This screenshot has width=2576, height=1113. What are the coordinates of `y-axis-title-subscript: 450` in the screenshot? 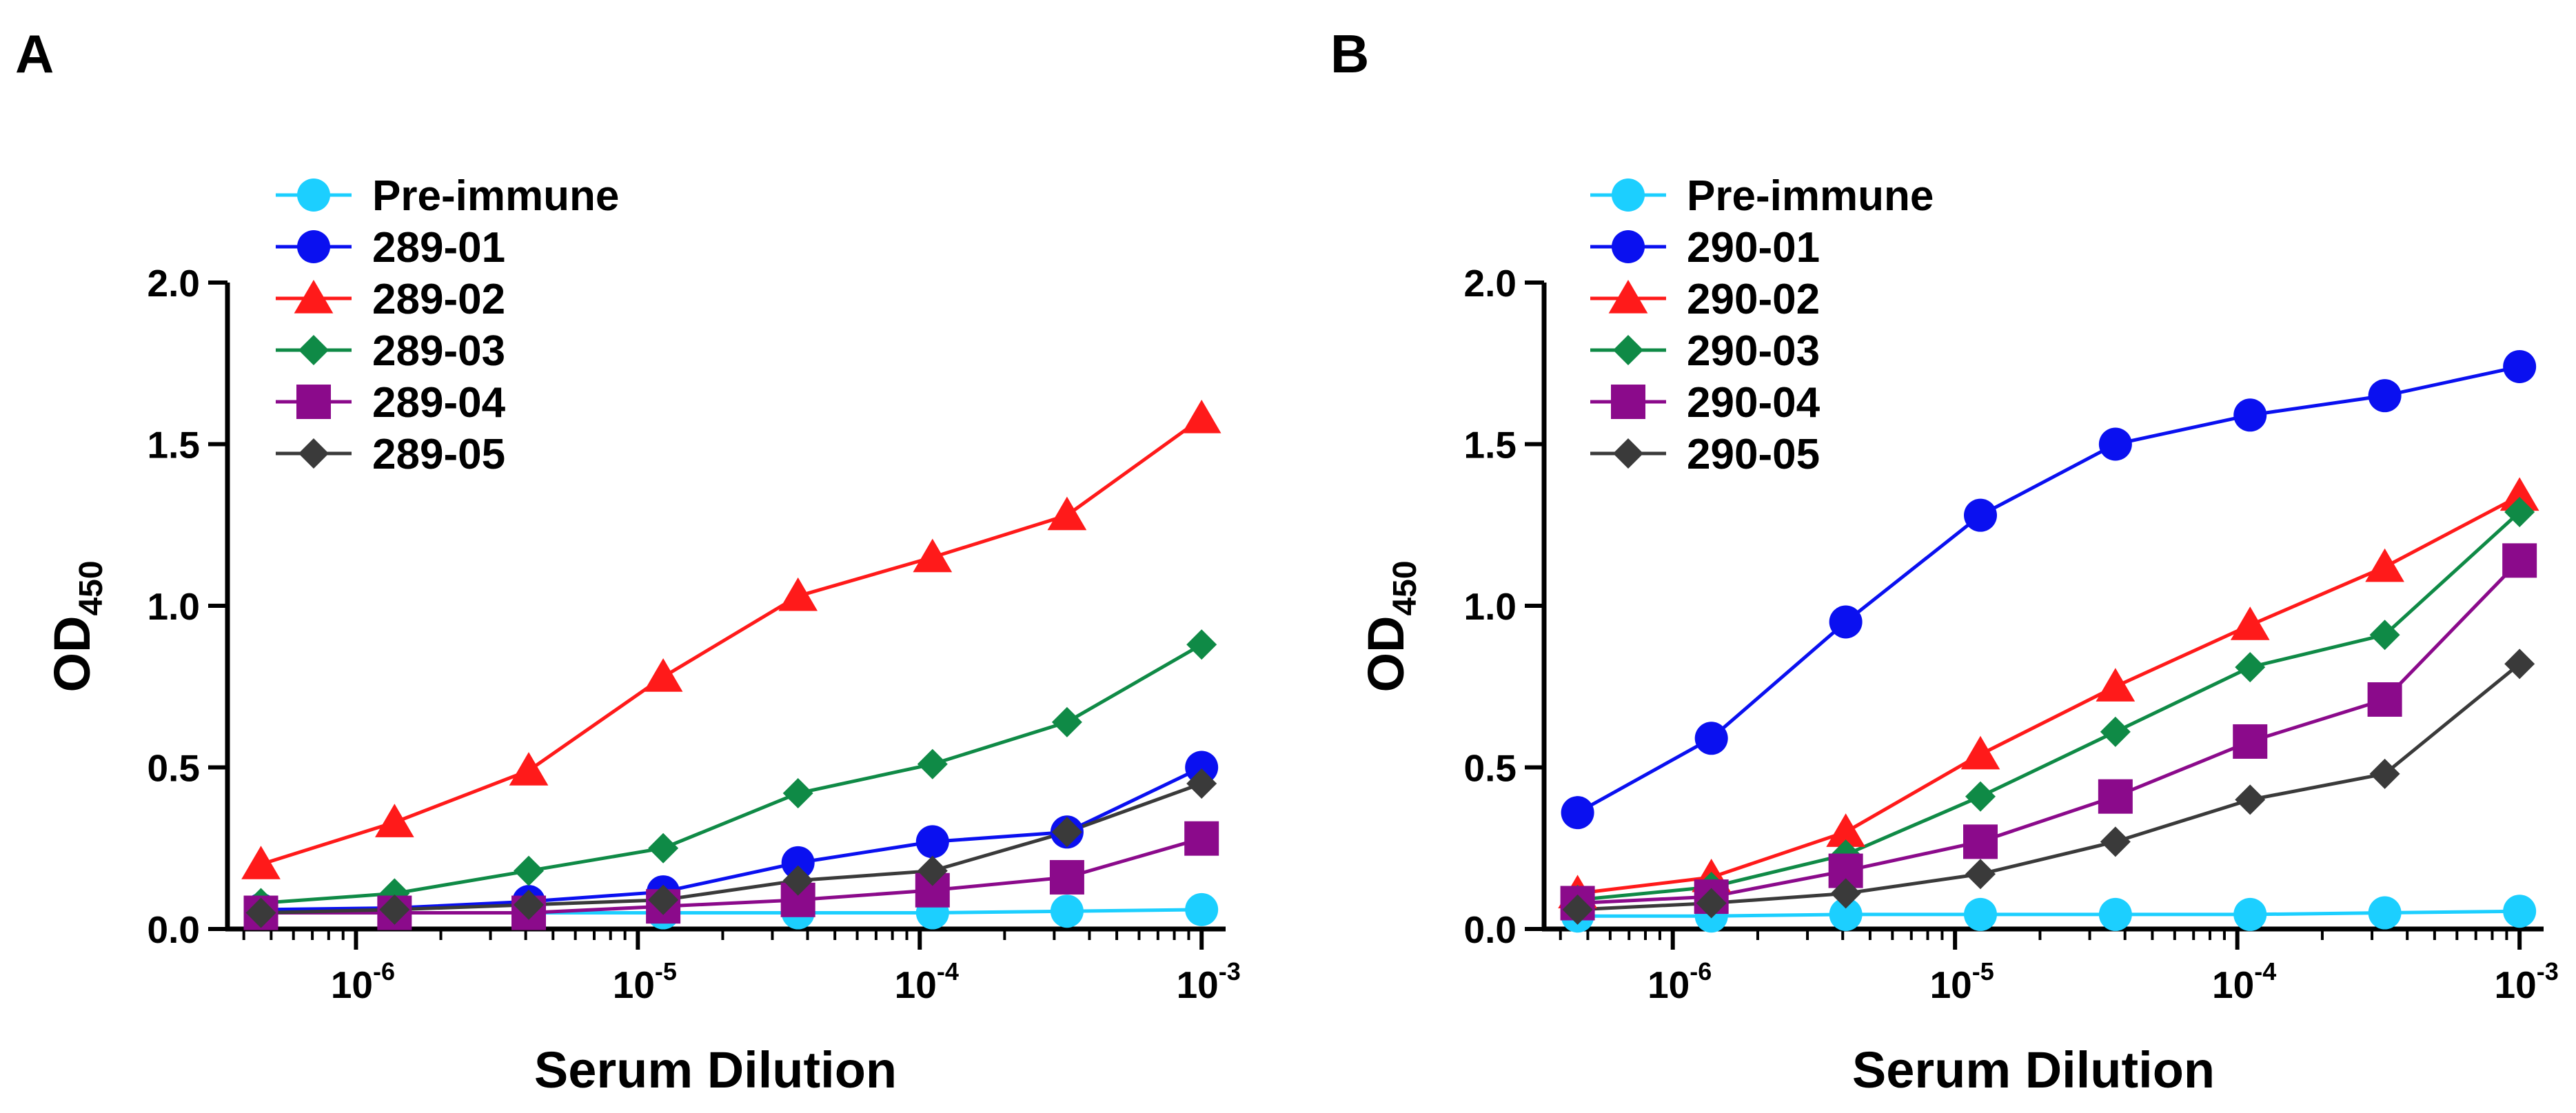 It's located at (1405, 588).